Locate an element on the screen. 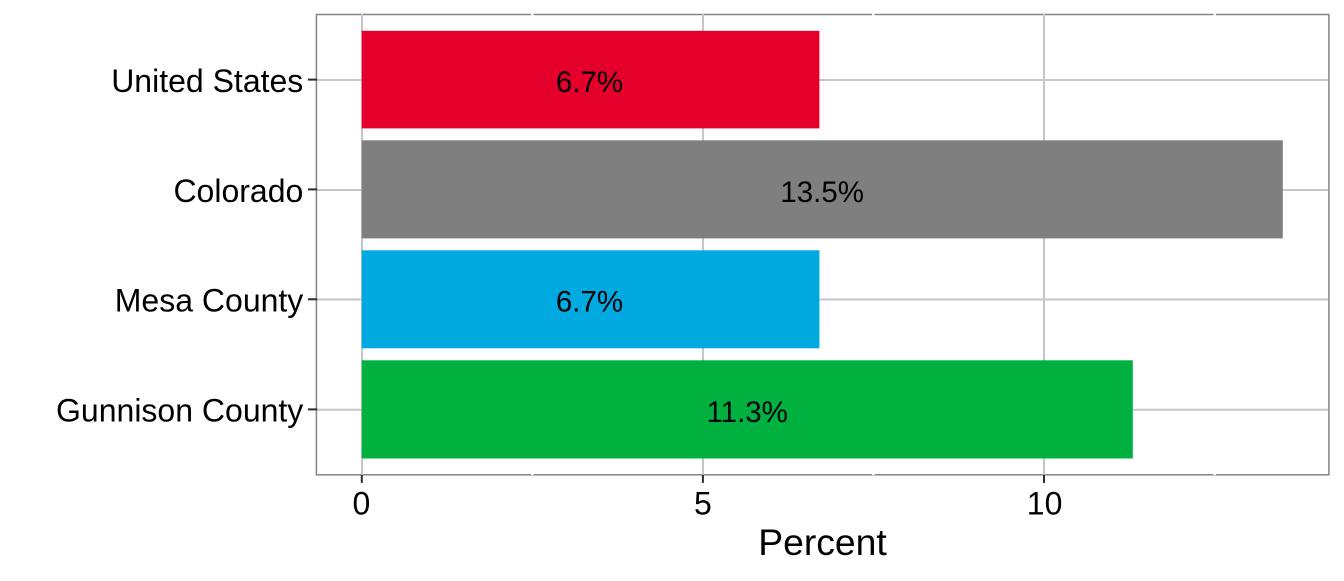  svg-text: 13.5% is located at coordinates (822, 192).